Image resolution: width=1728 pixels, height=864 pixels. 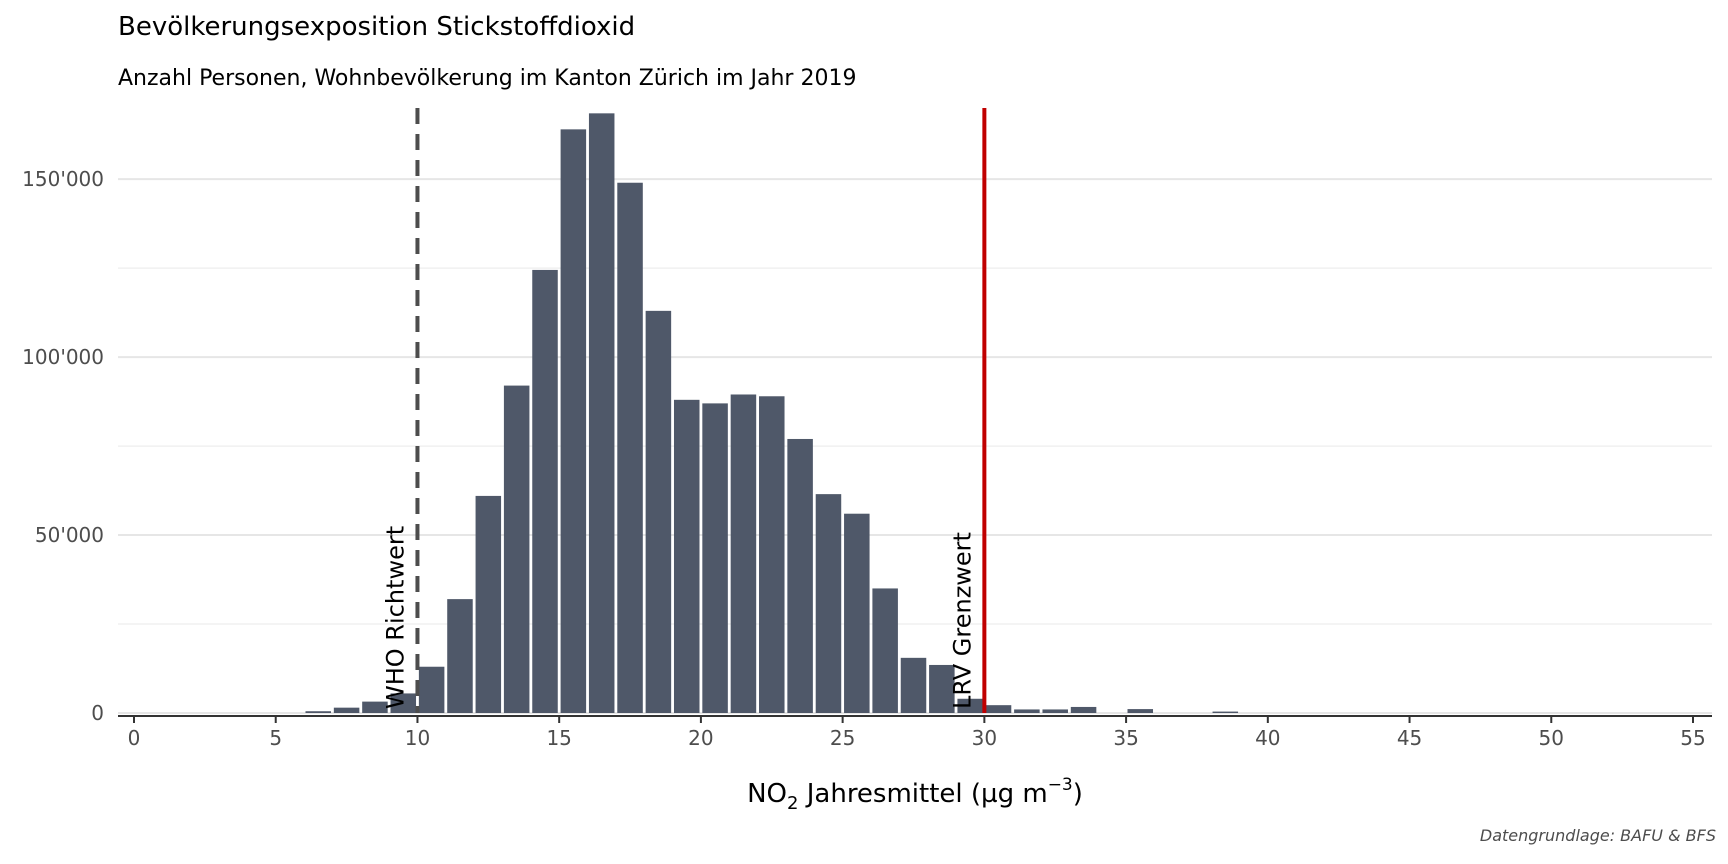 I want to click on x-axis-title: NO2 Jahresmittel (µg m−3), so click(x=915, y=794).